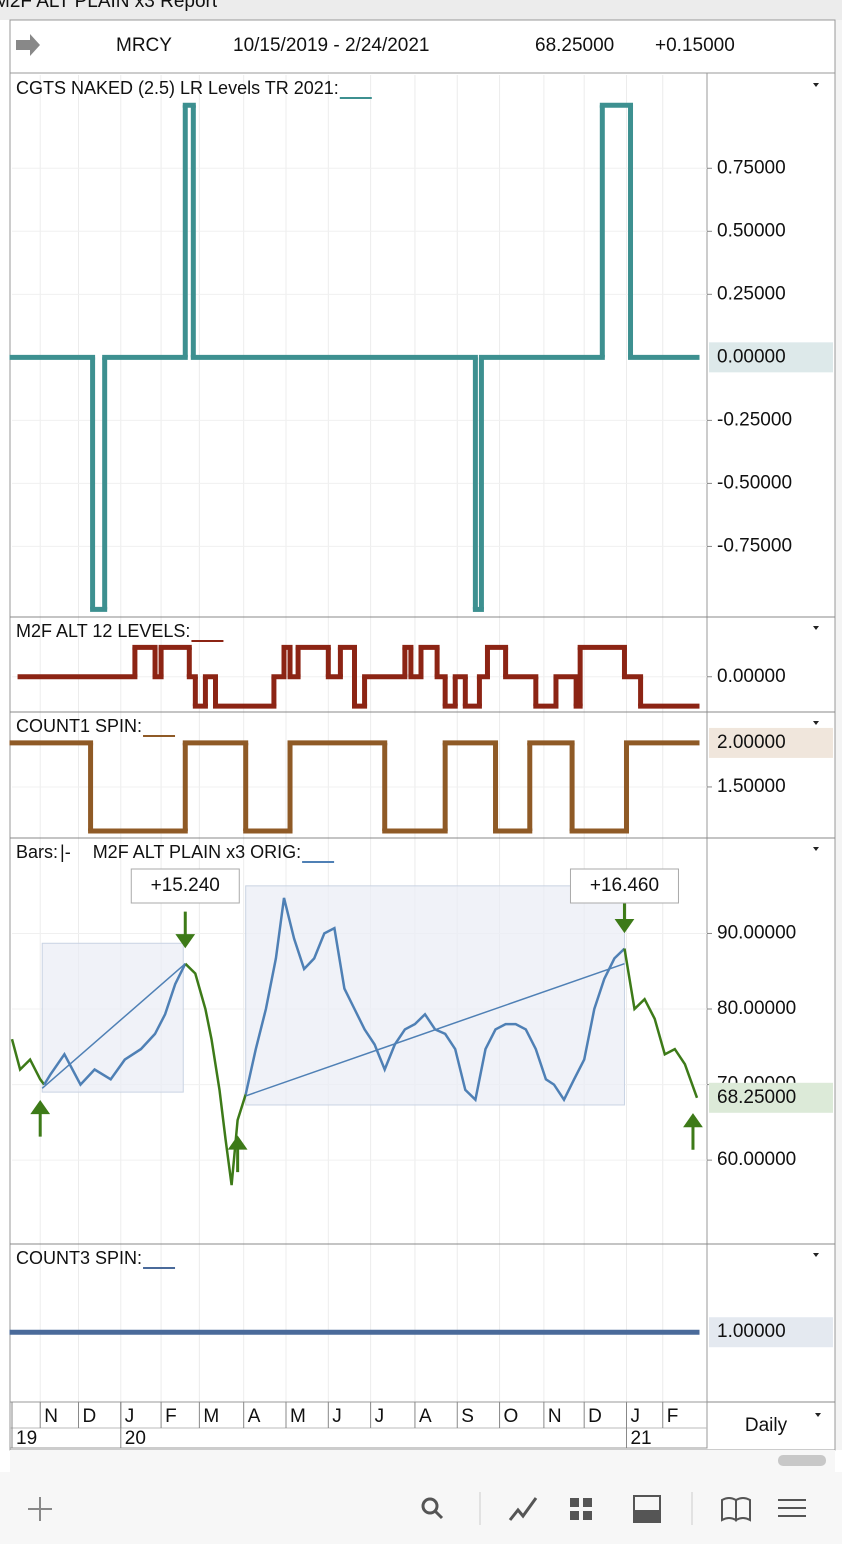 The image size is (842, 1544). Describe the element at coordinates (581, 1509) in the screenshot. I see `layout-button` at that location.